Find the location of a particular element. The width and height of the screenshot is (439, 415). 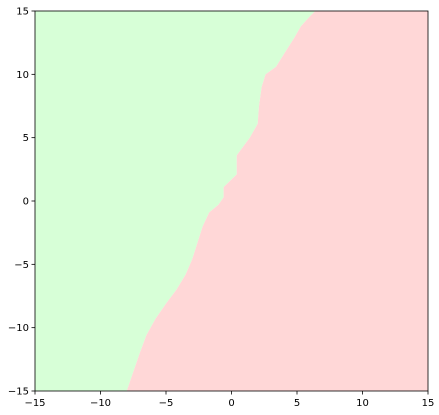

y-tick-label: 10 is located at coordinates (22, 75).